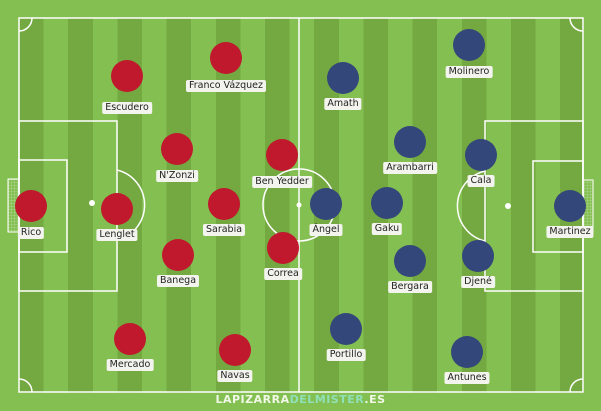 The image size is (601, 411). I want to click on brand-part-2: DELMISTER, so click(327, 399).